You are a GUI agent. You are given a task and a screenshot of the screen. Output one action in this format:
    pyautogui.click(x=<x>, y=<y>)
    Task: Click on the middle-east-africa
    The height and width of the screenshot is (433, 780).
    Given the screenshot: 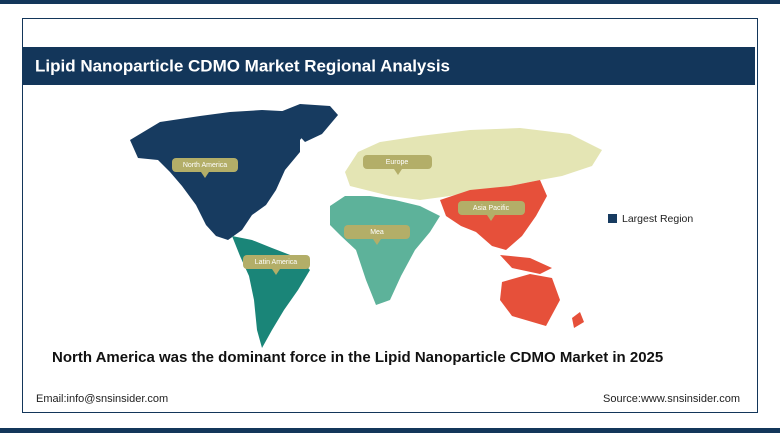 What is the action you would take?
    pyautogui.click(x=385, y=250)
    